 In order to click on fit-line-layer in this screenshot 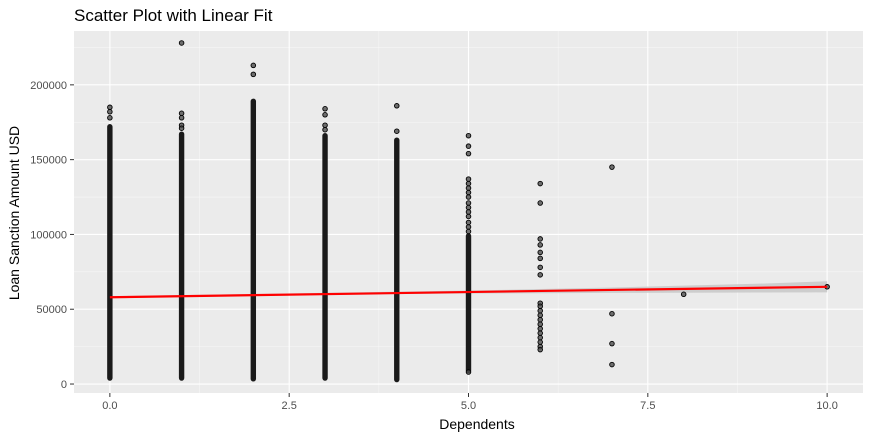, I will do `click(468, 292)`.